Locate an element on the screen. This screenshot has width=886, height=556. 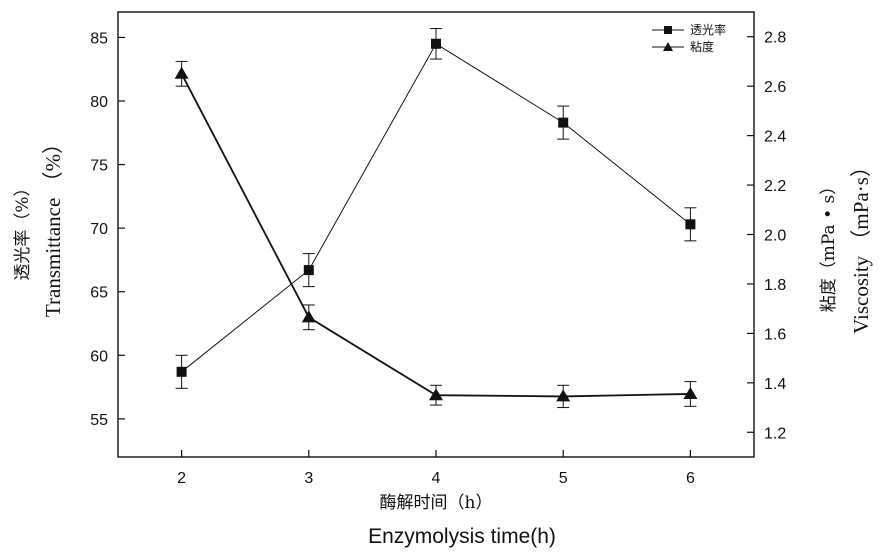
legend-marker-triangle is located at coordinates (668, 46).